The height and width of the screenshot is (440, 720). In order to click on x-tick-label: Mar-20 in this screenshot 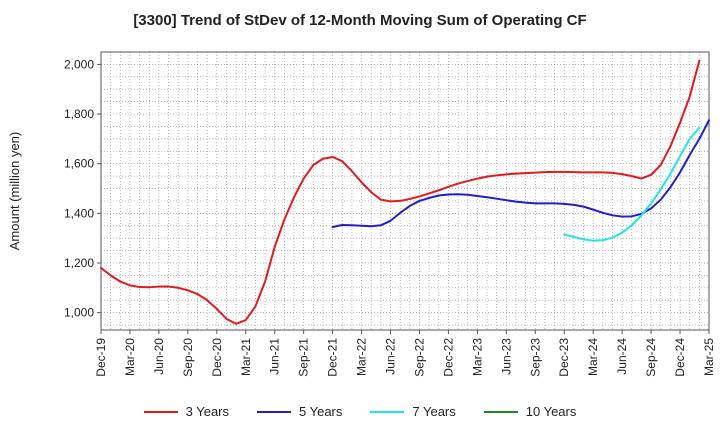, I will do `click(130, 357)`.